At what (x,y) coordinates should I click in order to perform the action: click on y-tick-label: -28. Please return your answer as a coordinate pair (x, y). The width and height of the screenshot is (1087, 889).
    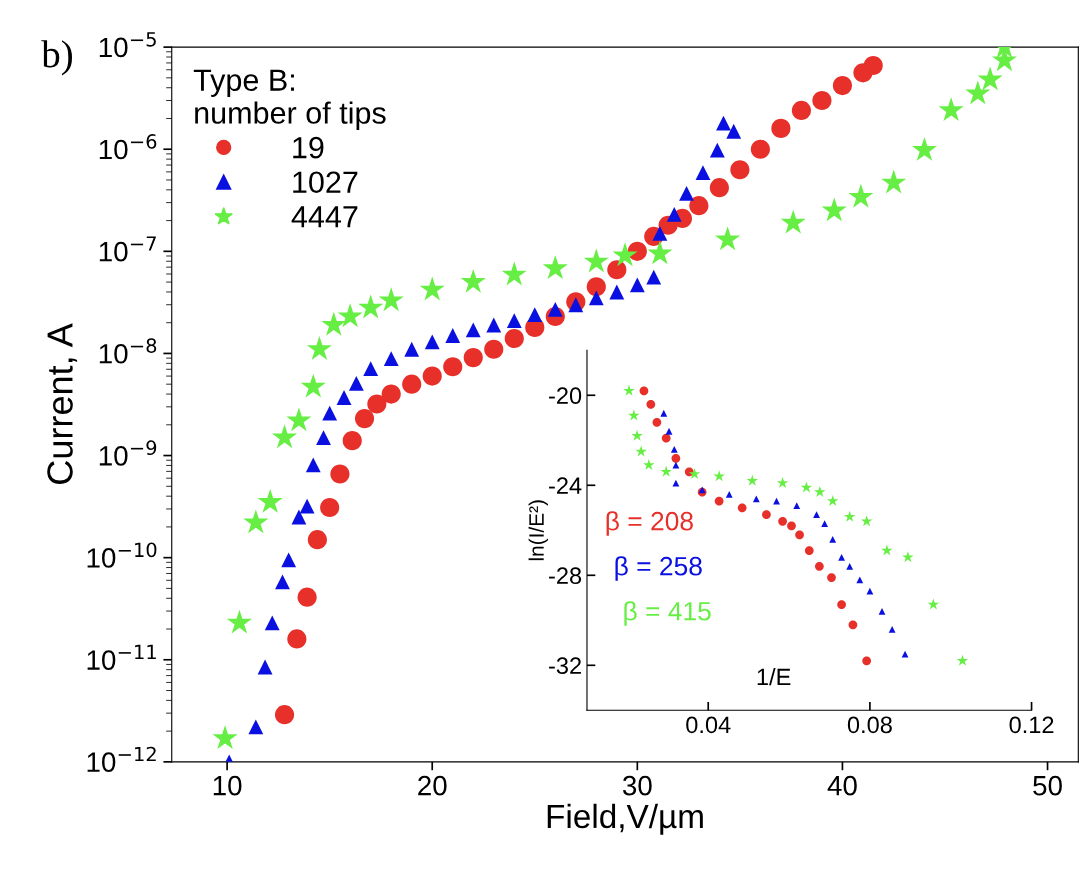
    Looking at the image, I should click on (565, 576).